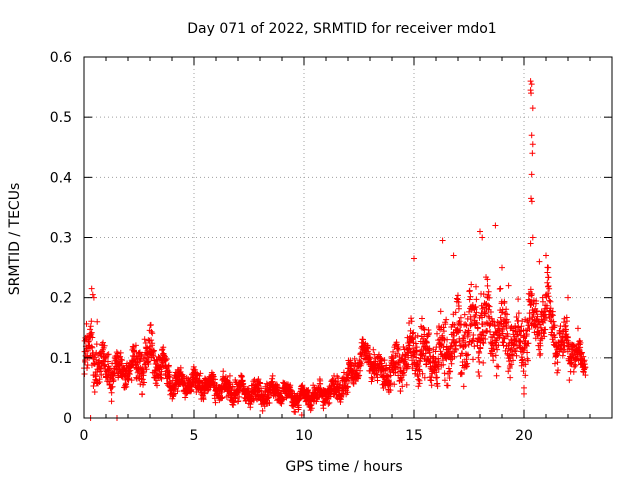 The image size is (640, 480). Describe the element at coordinates (343, 467) in the screenshot. I see `x-axis-label: GPS time / hours` at that location.